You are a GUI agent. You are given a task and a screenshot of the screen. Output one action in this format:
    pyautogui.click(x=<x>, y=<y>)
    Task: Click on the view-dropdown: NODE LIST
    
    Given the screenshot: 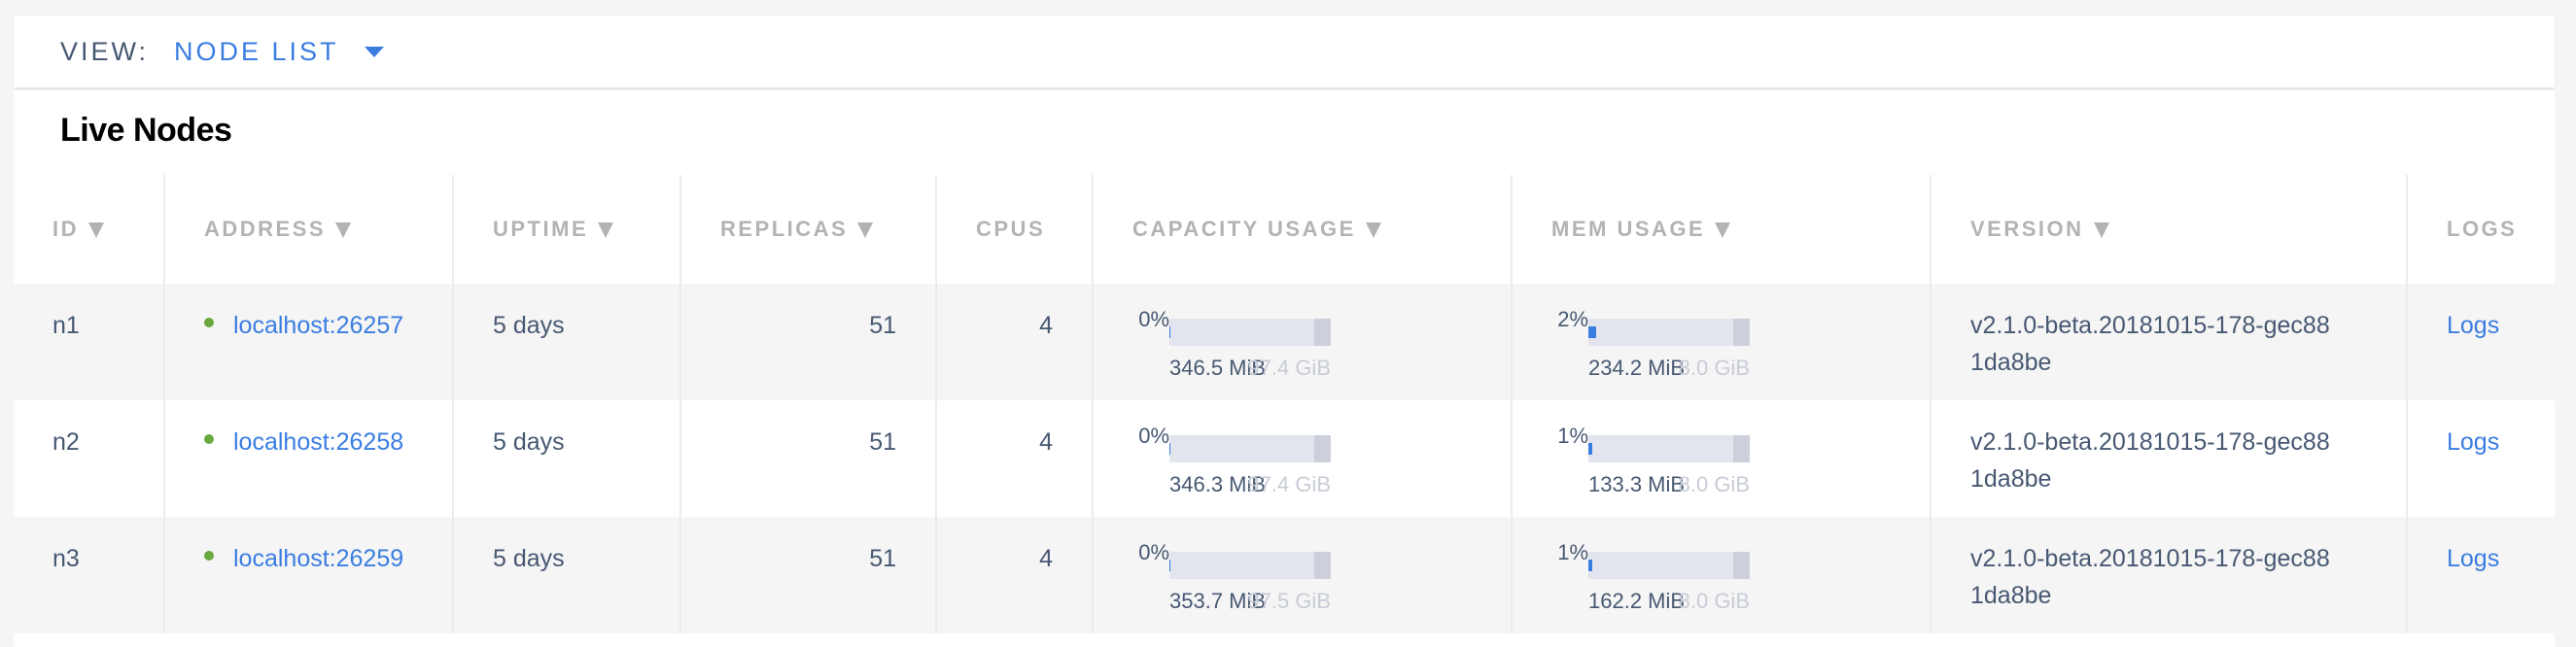 What is the action you would take?
    pyautogui.click(x=279, y=52)
    